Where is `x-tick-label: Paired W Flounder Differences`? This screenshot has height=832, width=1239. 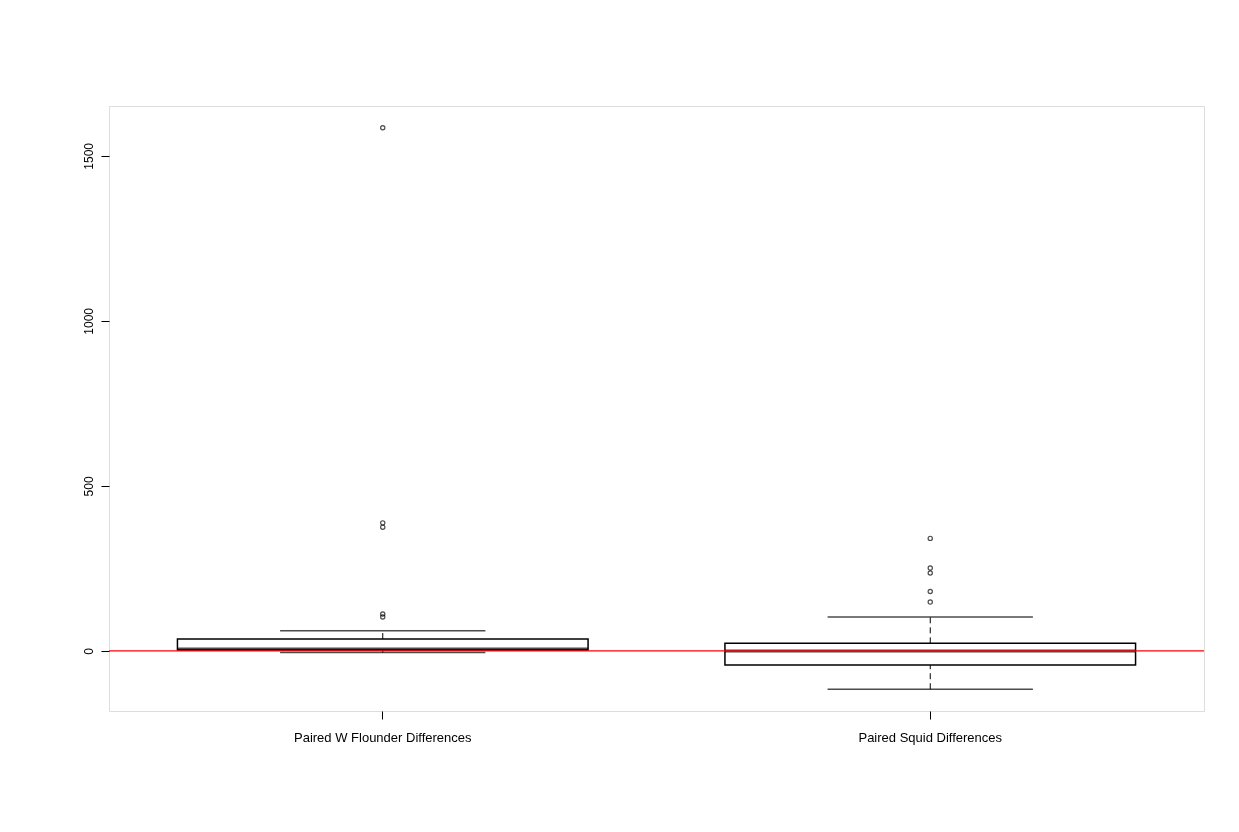
x-tick-label: Paired W Flounder Differences is located at coordinates (382, 737).